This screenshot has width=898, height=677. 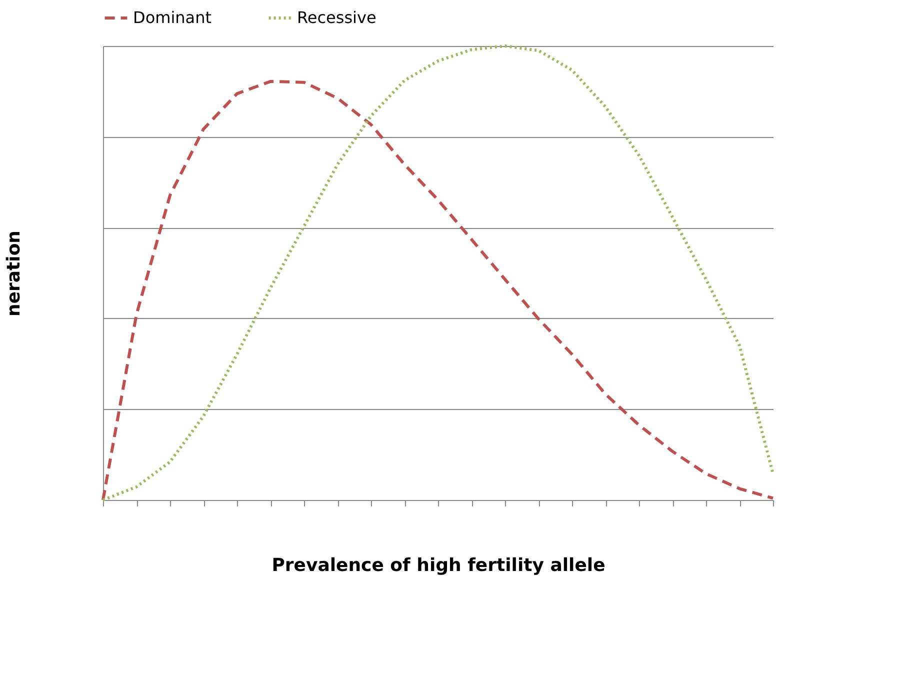 What do you see at coordinates (336, 17) in the screenshot?
I see `legend-label: Recessive` at bounding box center [336, 17].